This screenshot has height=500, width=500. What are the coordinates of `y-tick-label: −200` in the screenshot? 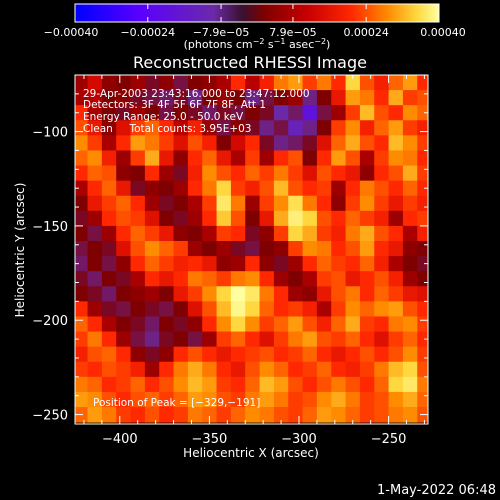 It's located at (50, 321).